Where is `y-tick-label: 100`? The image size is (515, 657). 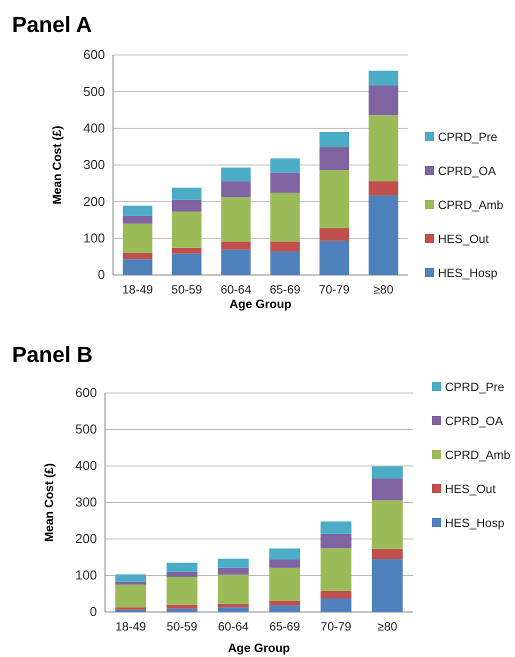 y-tick-label: 100 is located at coordinates (86, 575).